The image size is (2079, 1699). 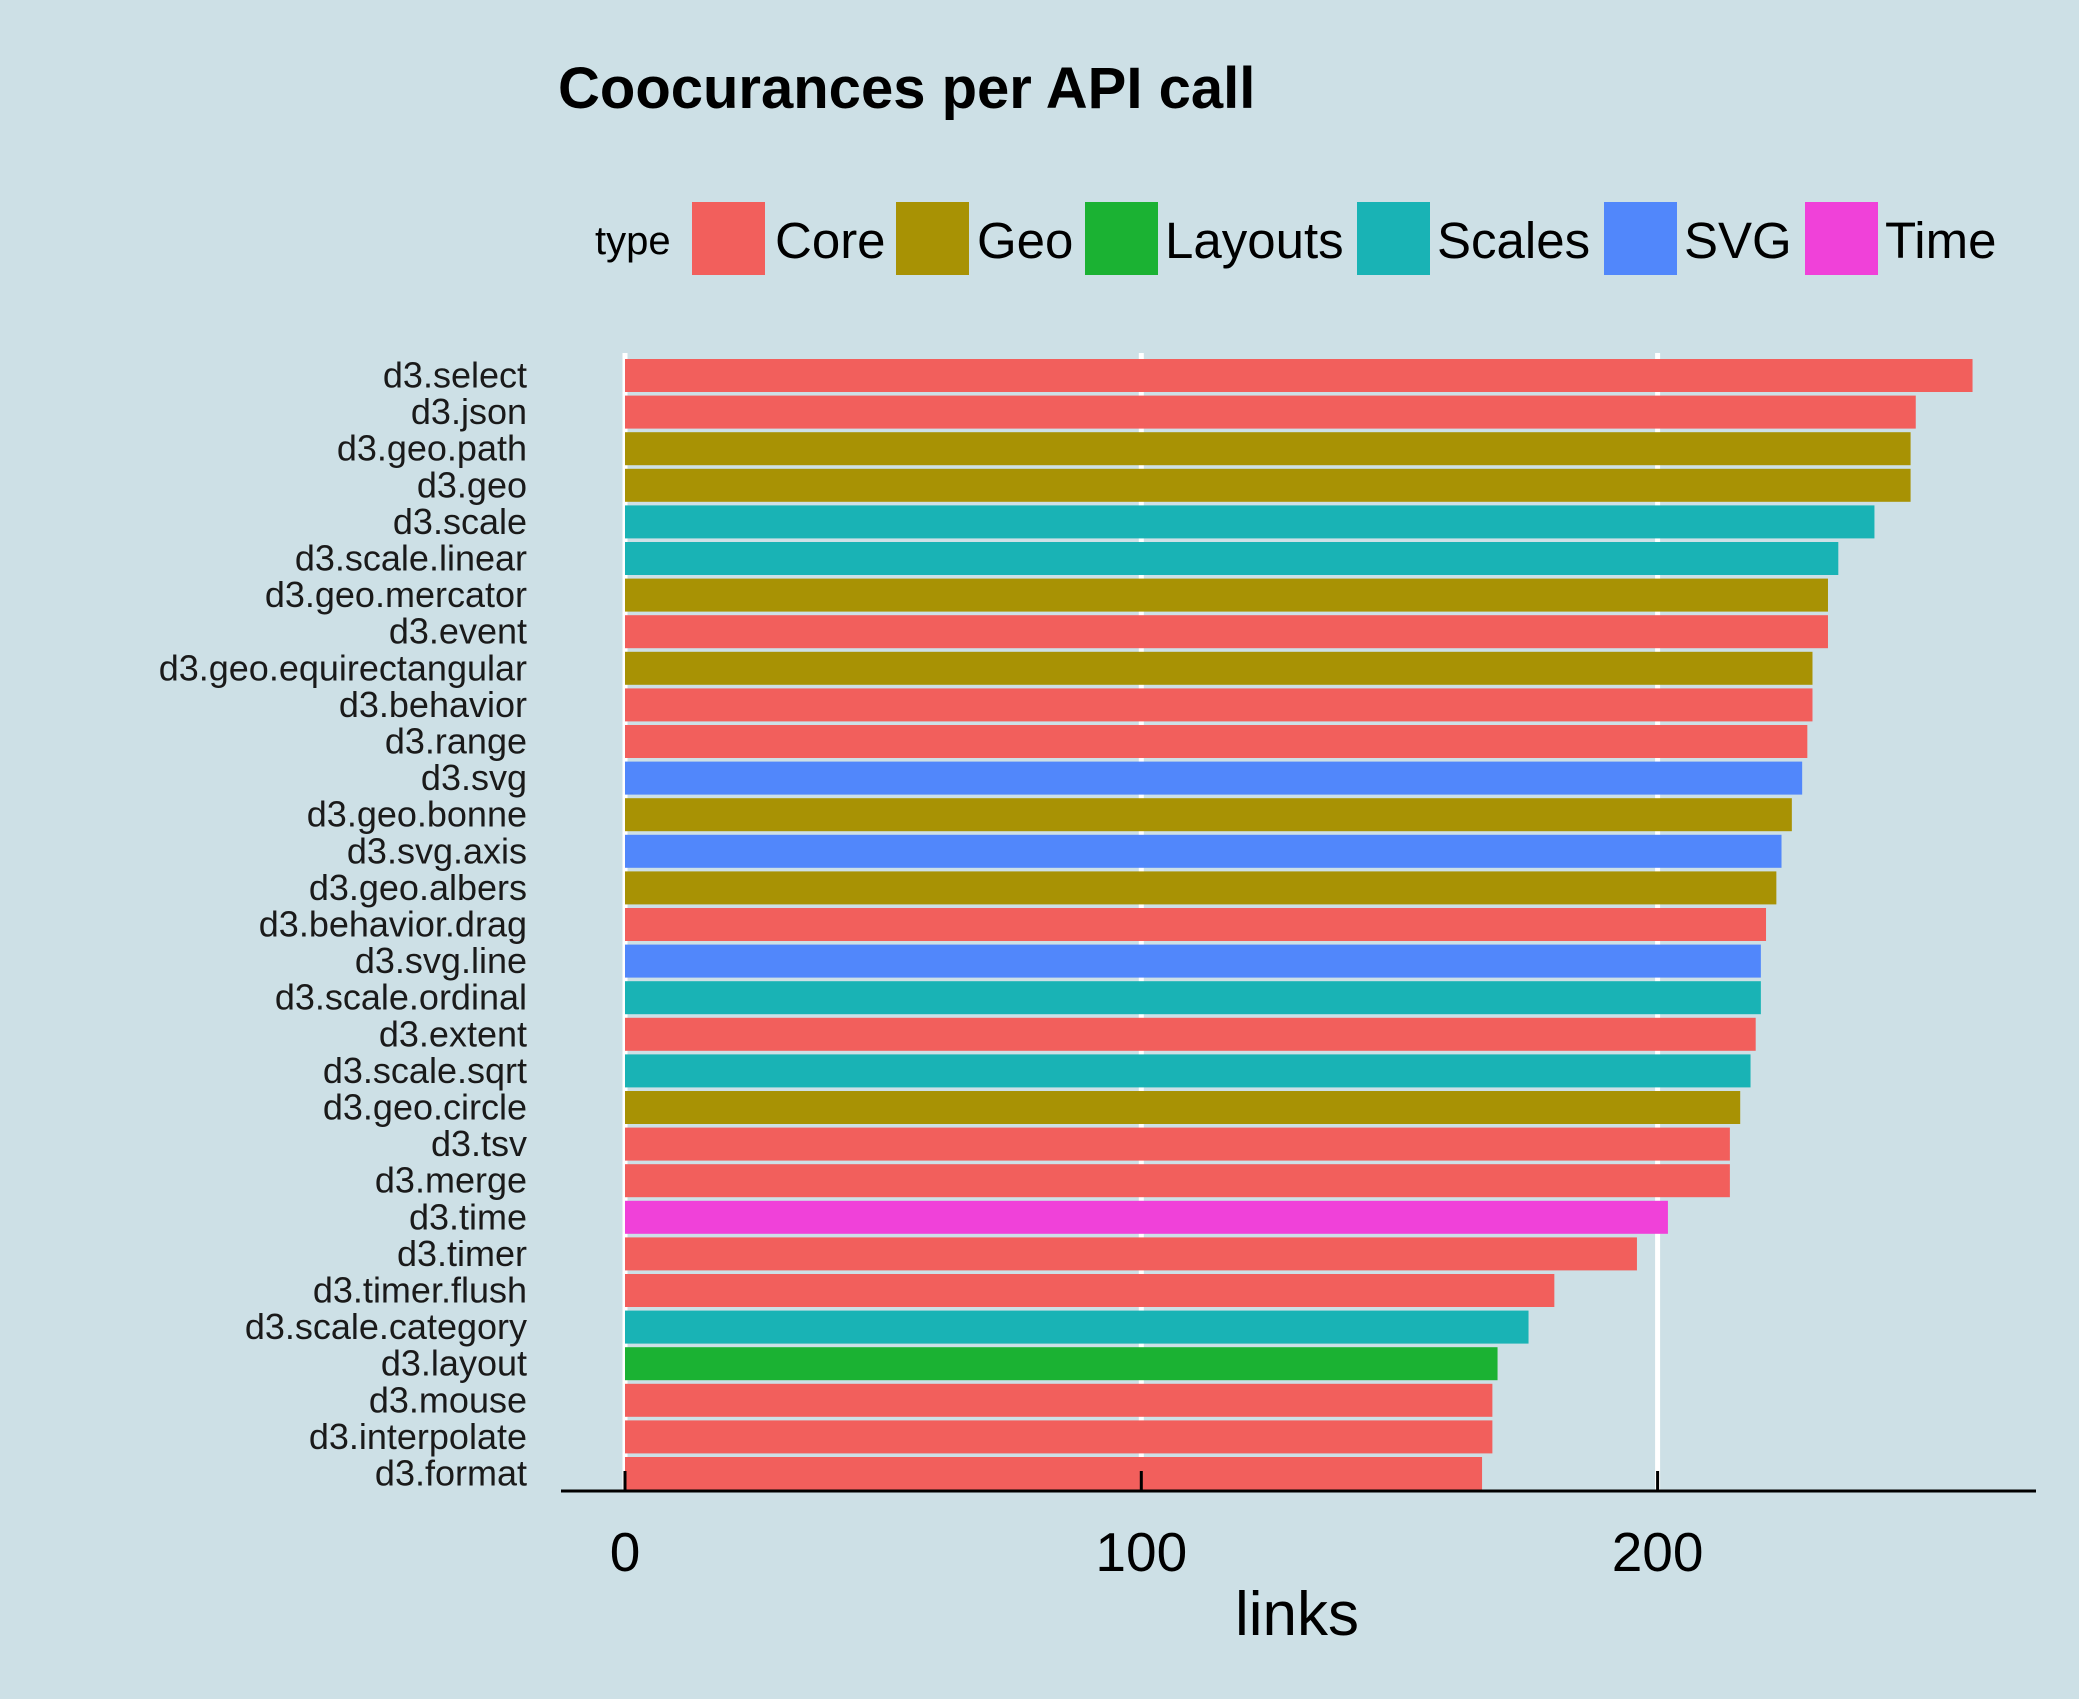 What do you see at coordinates (1250, 522) in the screenshot?
I see `bar-d3-scale` at bounding box center [1250, 522].